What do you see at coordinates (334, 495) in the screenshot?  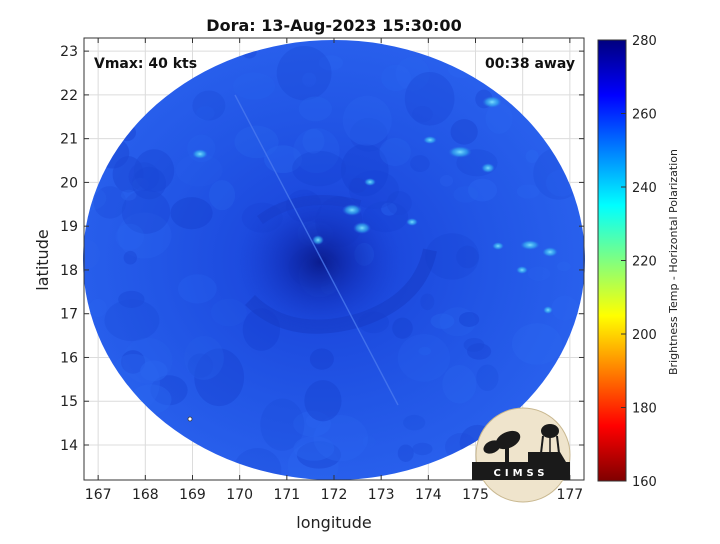 I see `x-tick-label: 172` at bounding box center [334, 495].